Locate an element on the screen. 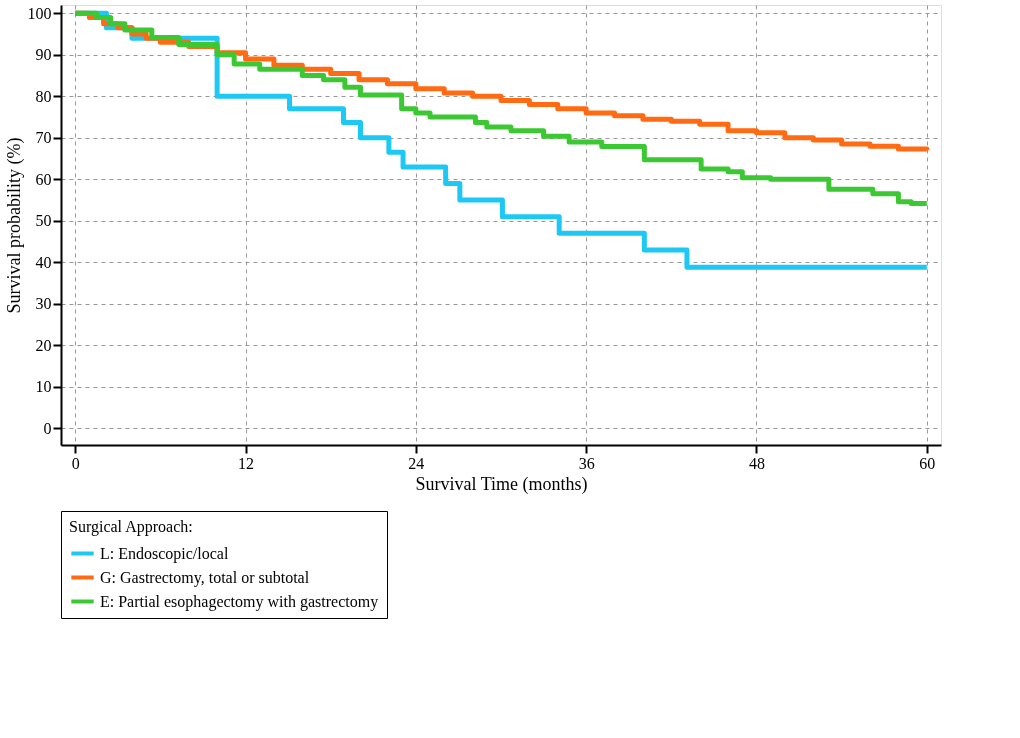 This screenshot has width=1020, height=738. y-tick-label: 10 is located at coordinates (43, 387).